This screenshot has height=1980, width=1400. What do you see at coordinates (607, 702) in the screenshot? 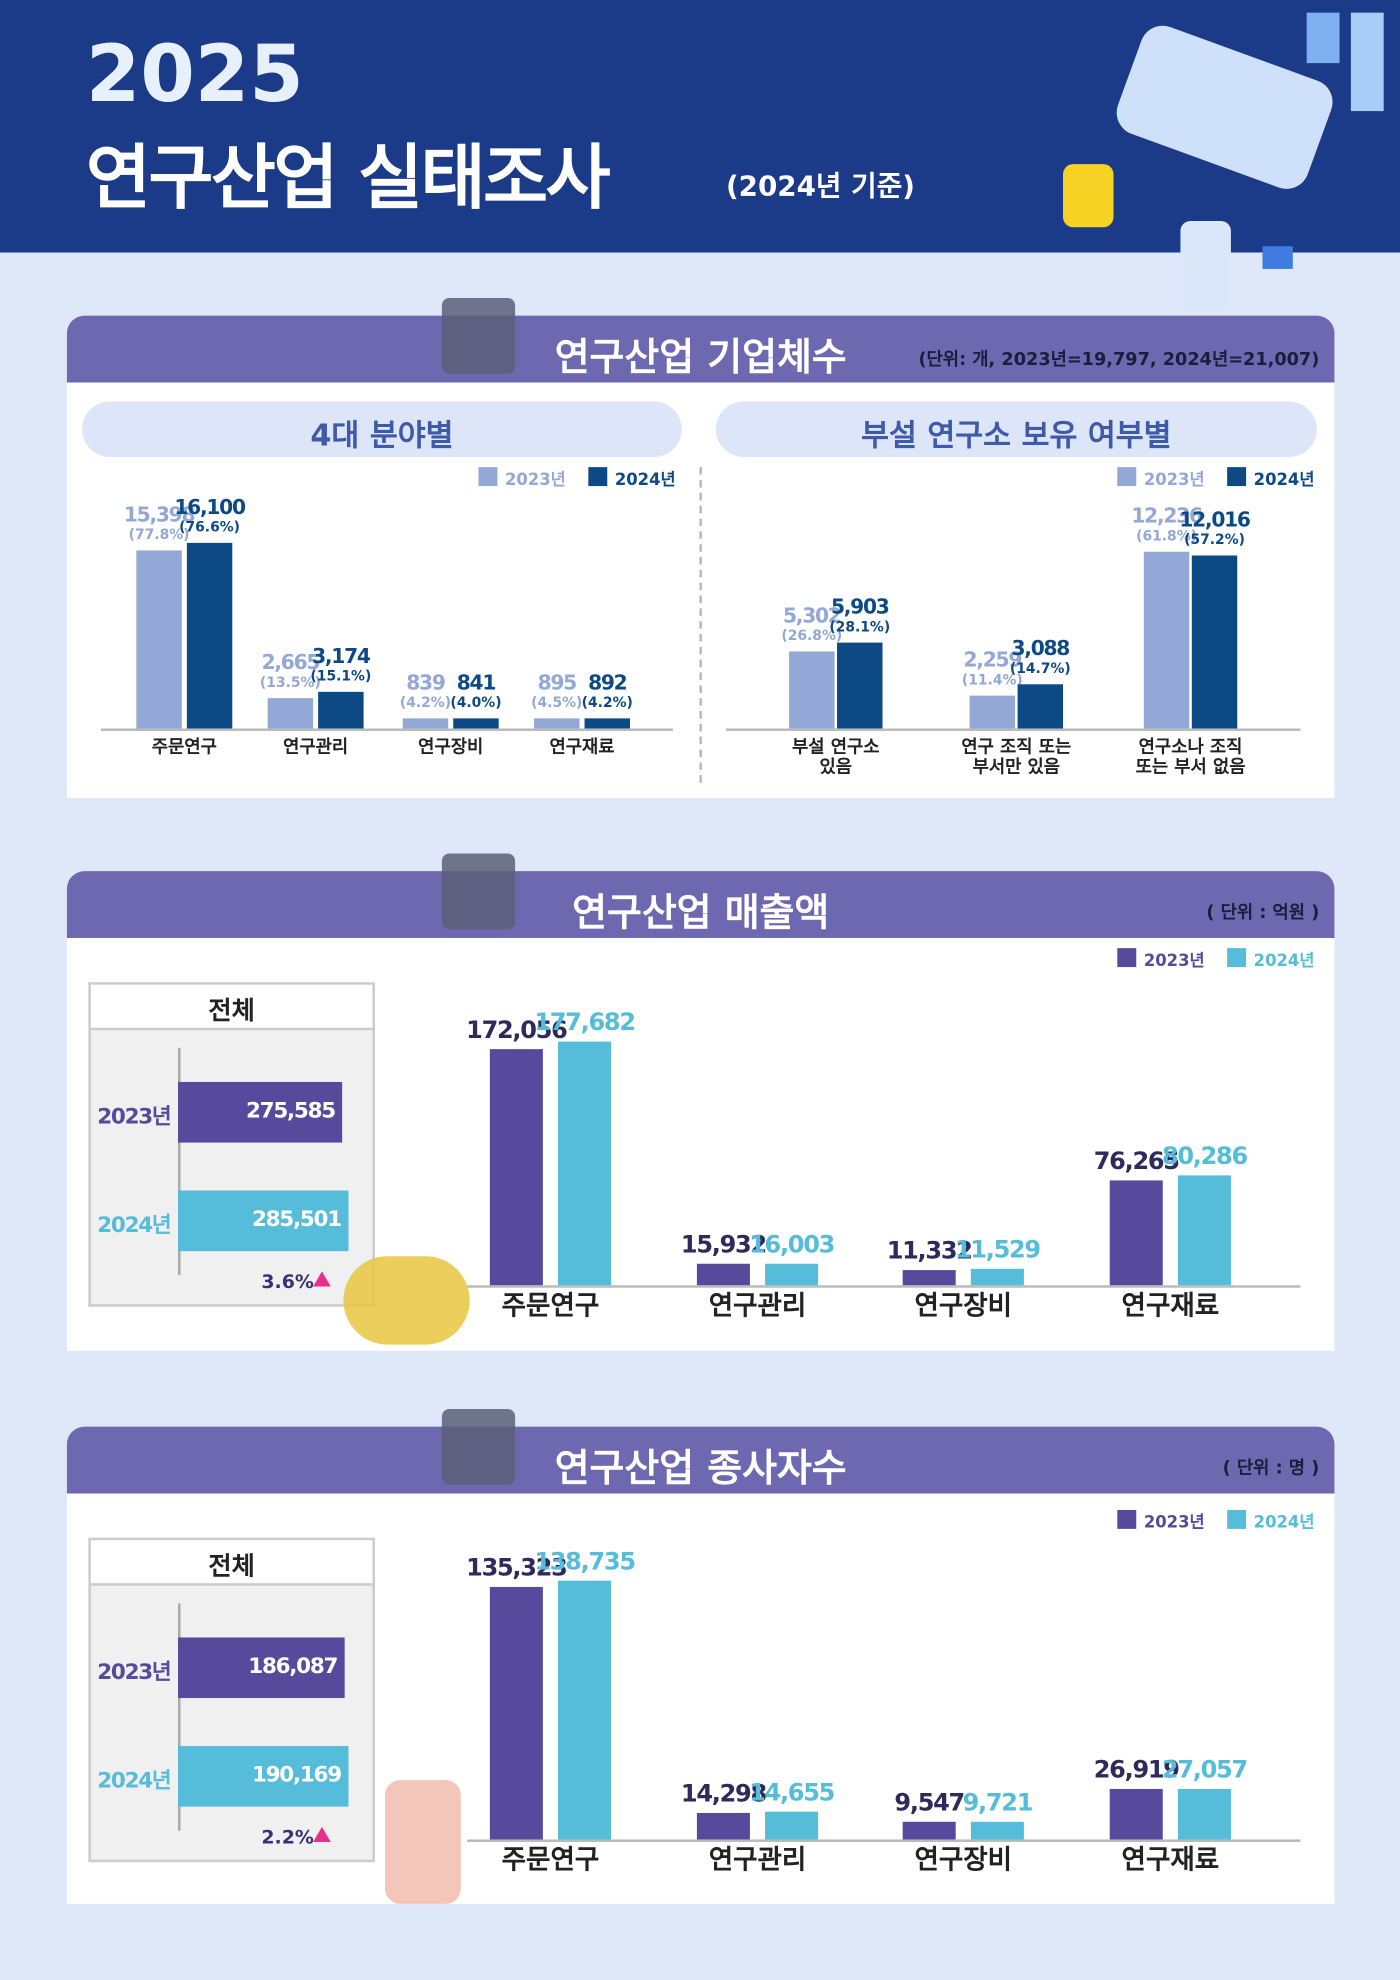
I see `share-label: (4.2%)` at bounding box center [607, 702].